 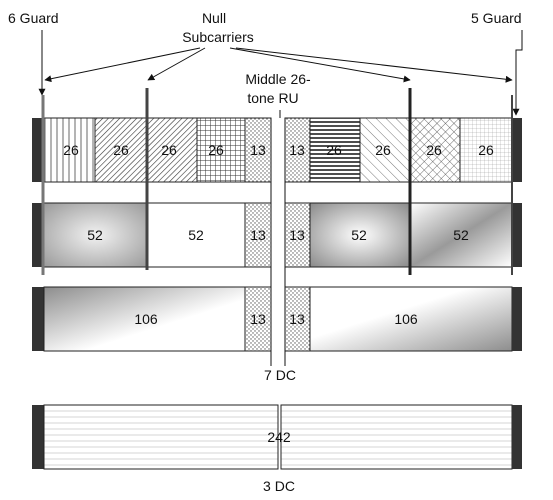 I want to click on null-subcarriers-label-line2: Subcarriers, so click(x=218, y=37).